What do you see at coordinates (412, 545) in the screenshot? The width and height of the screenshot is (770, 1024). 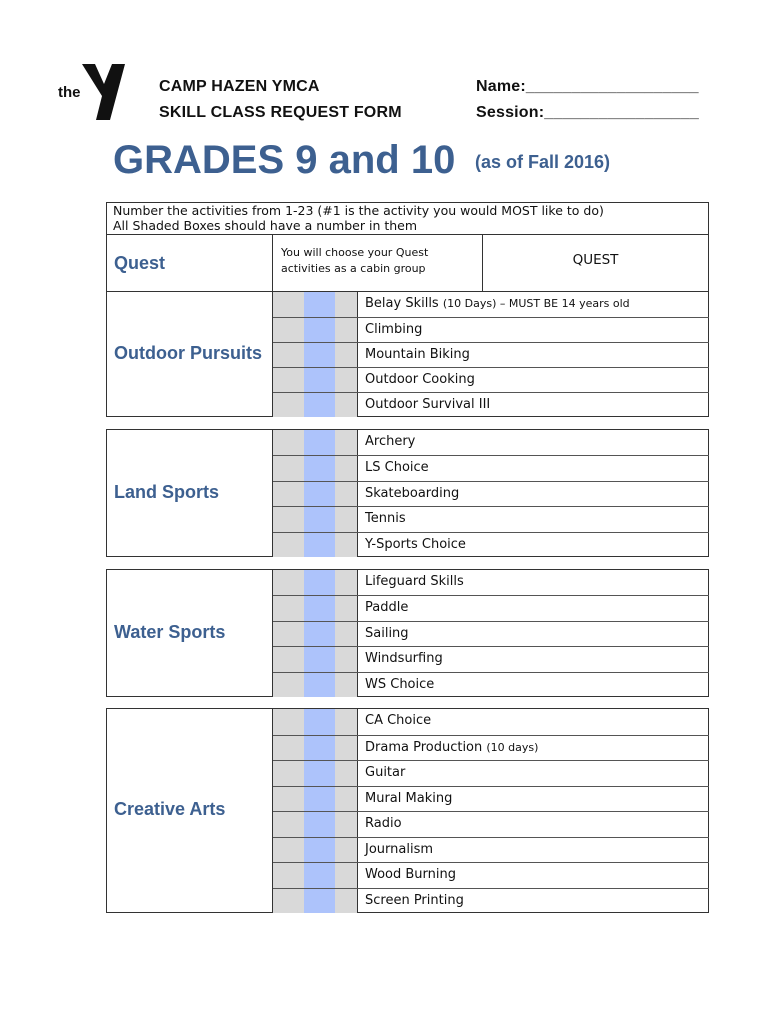 I see `activity-label: Y-Sports Choice` at bounding box center [412, 545].